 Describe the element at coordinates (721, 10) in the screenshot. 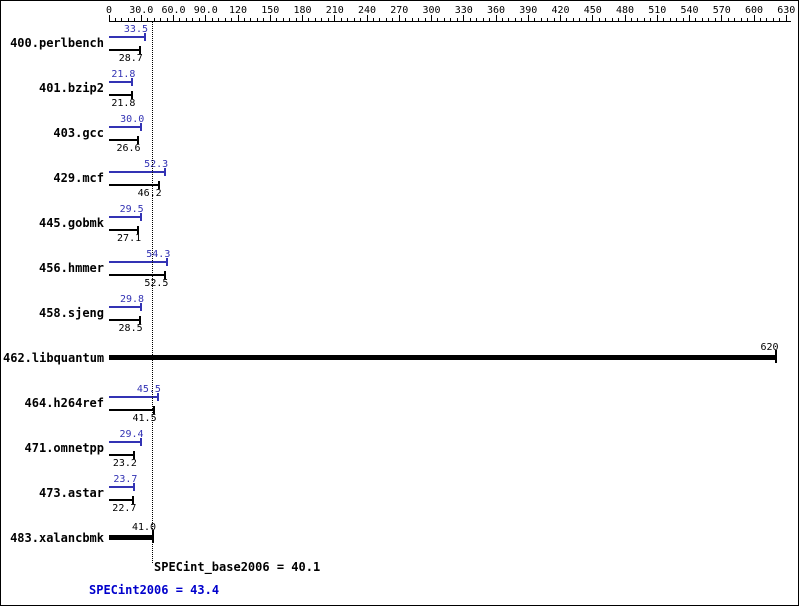

I see `axis-tick-label: 570` at that location.